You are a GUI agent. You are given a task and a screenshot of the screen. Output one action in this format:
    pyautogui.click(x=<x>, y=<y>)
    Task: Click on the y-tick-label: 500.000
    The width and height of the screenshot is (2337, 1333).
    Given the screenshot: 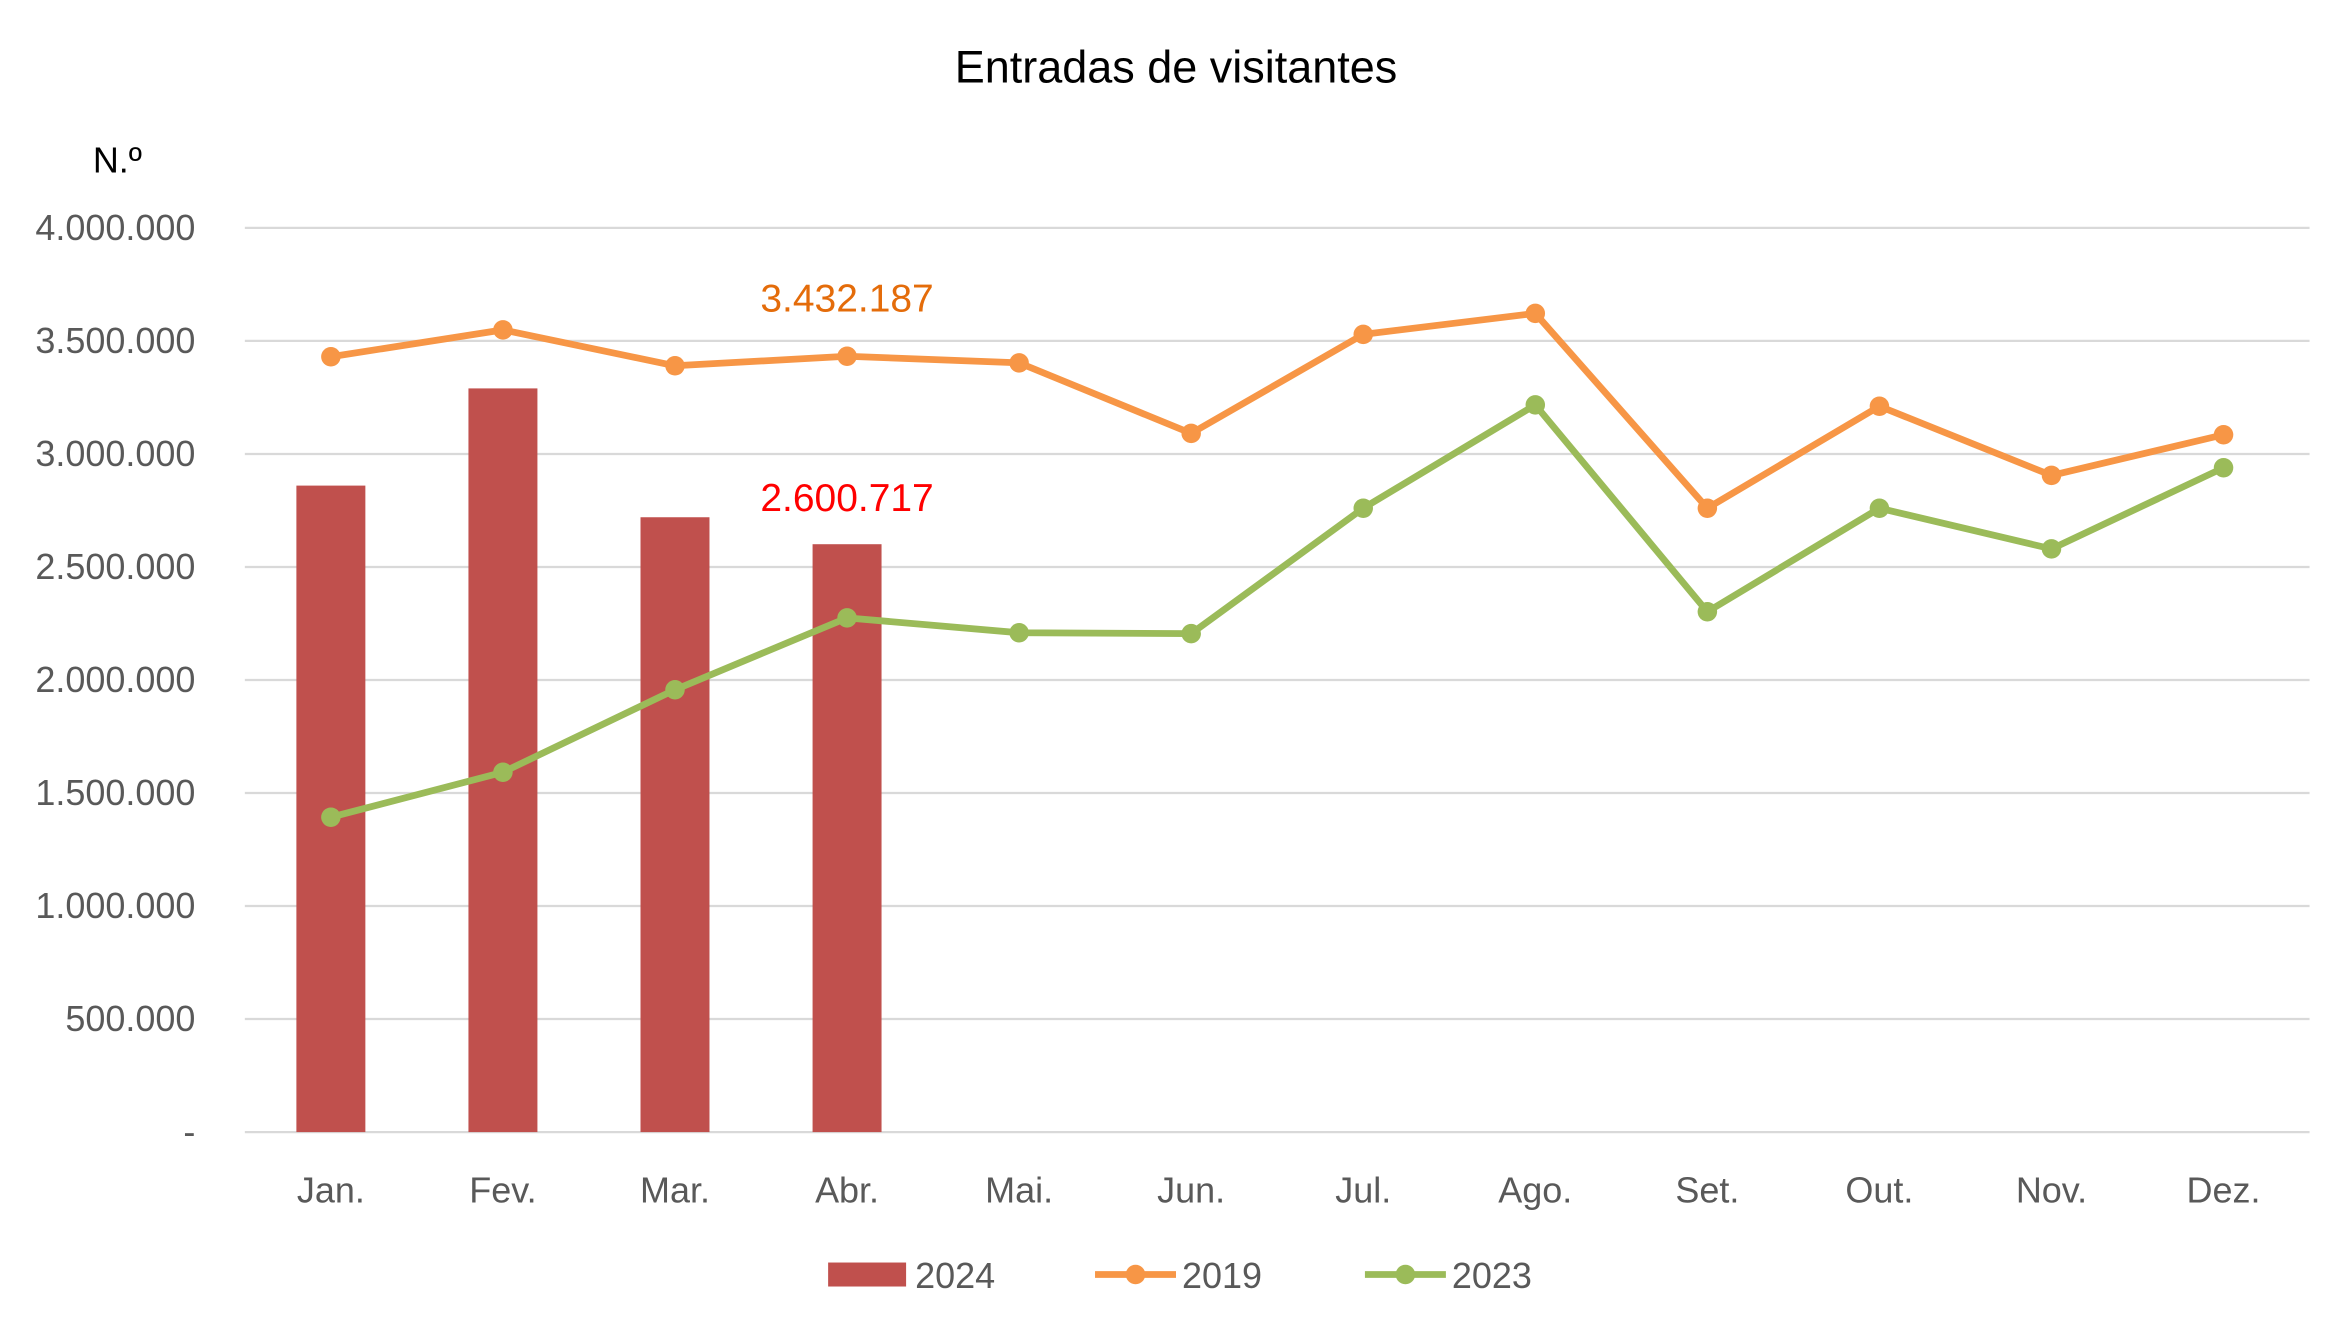 What is the action you would take?
    pyautogui.click(x=130, y=1018)
    